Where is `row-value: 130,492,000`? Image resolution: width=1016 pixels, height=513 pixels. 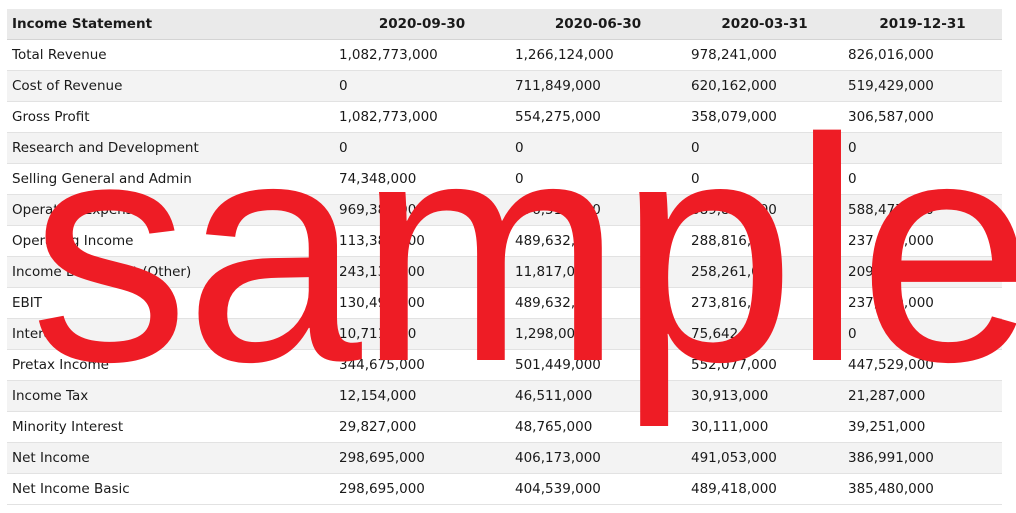 row-value: 130,492,000 is located at coordinates (422, 303).